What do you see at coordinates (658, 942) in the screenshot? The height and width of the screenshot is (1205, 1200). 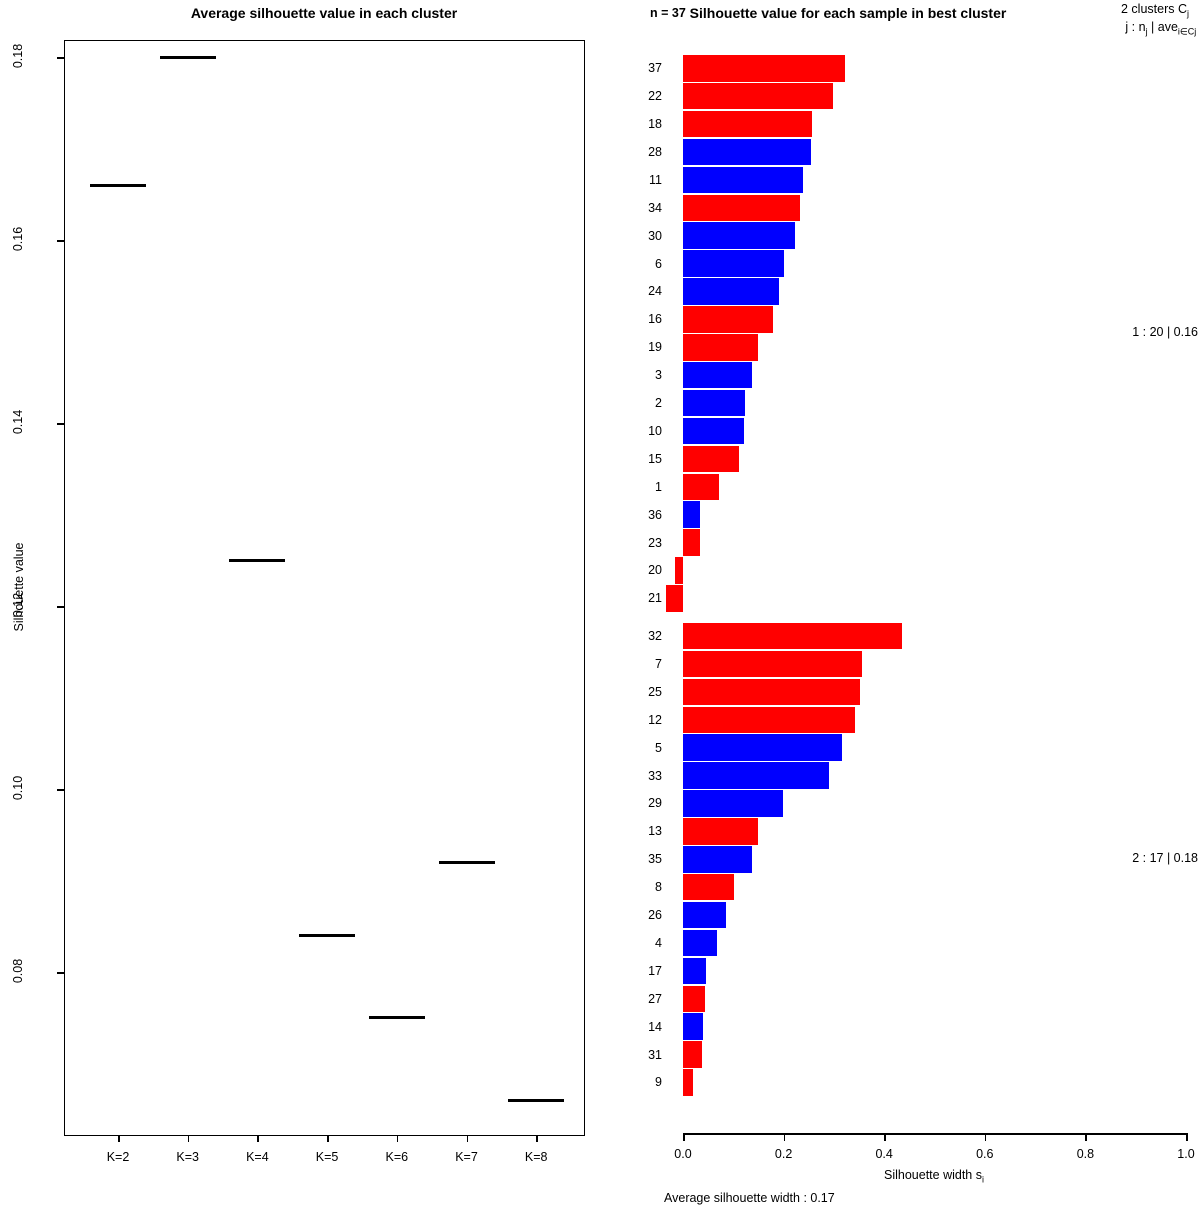 I see `silhouette-bar-label: 4` at bounding box center [658, 942].